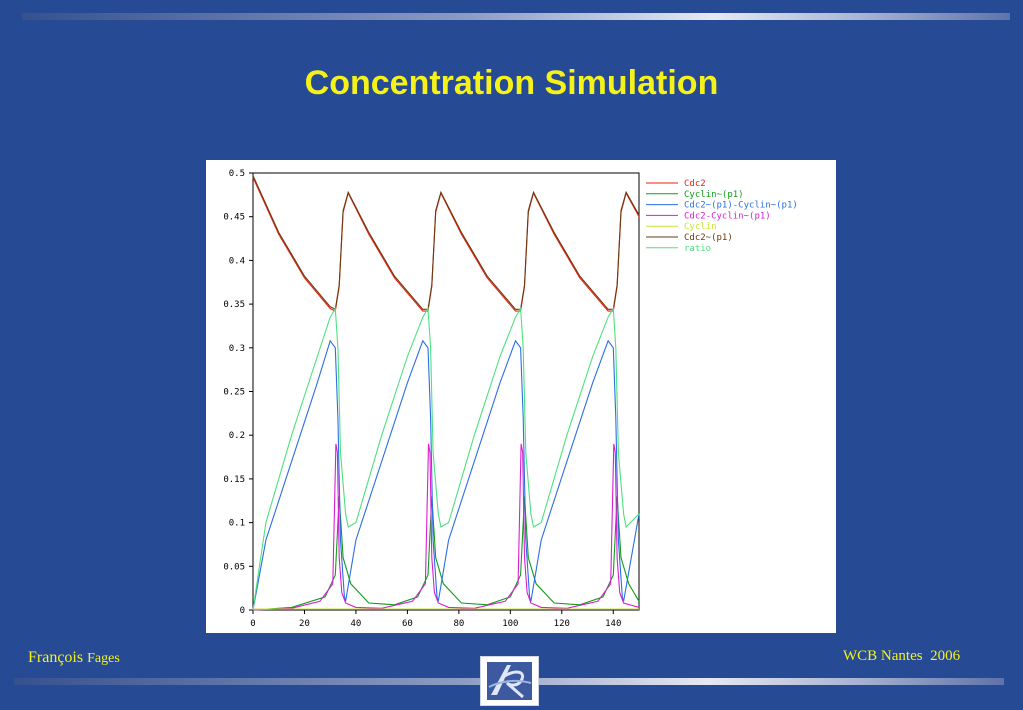 Image resolution: width=1023 pixels, height=710 pixels. Describe the element at coordinates (562, 624) in the screenshot. I see `x-tick-label: 120` at that location.